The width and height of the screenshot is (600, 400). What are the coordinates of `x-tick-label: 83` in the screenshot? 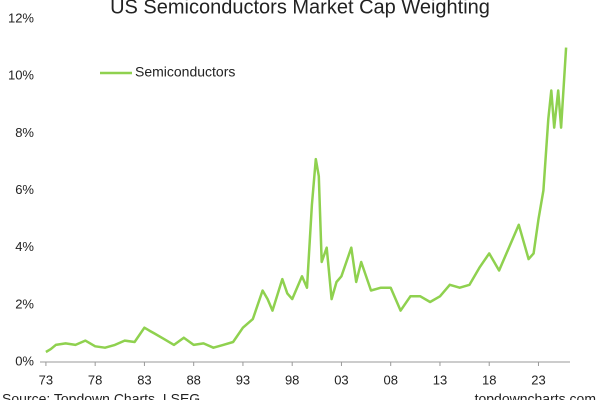 It's located at (144, 379).